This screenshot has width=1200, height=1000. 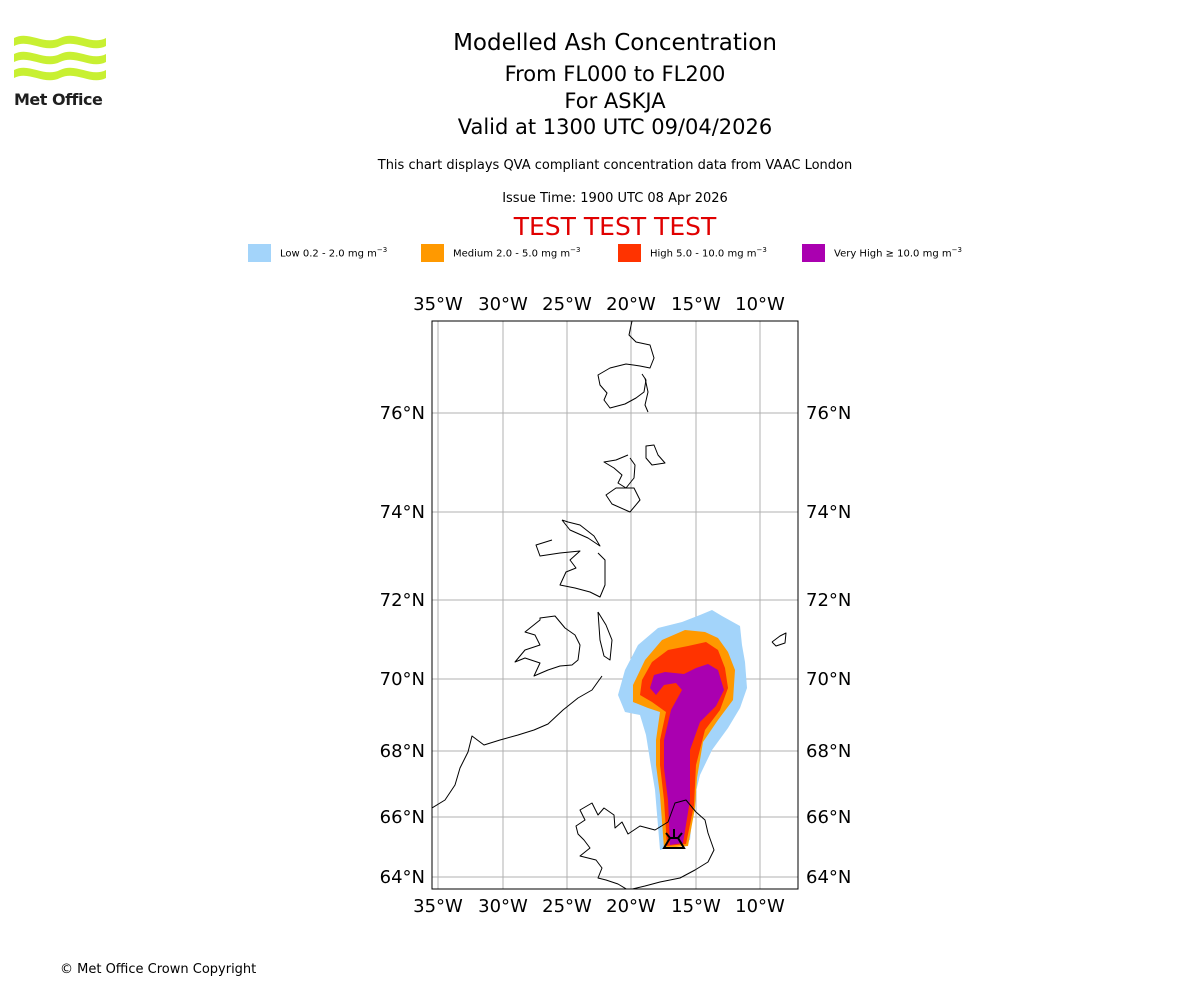 I want to click on lon-label-top: 10°W, so click(x=760, y=304).